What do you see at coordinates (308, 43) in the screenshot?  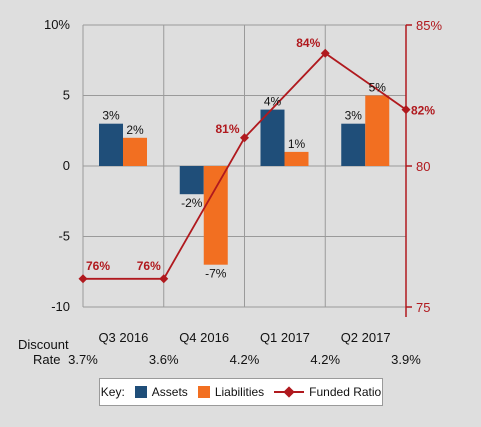 I see `funded-ratio-label-3: 84%` at bounding box center [308, 43].